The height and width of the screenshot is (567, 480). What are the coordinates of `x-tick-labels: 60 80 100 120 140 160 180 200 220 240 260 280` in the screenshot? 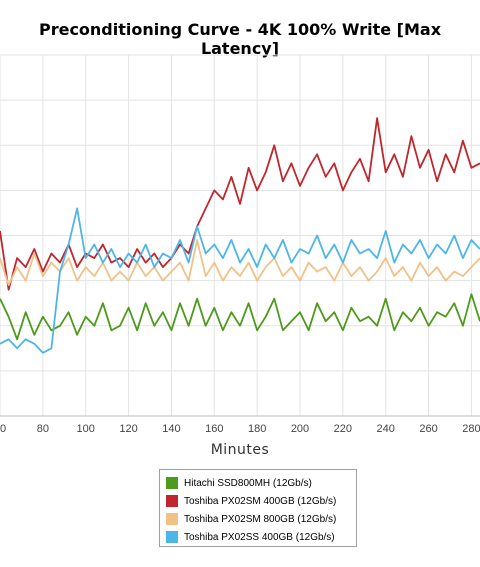 It's located at (240, 429).